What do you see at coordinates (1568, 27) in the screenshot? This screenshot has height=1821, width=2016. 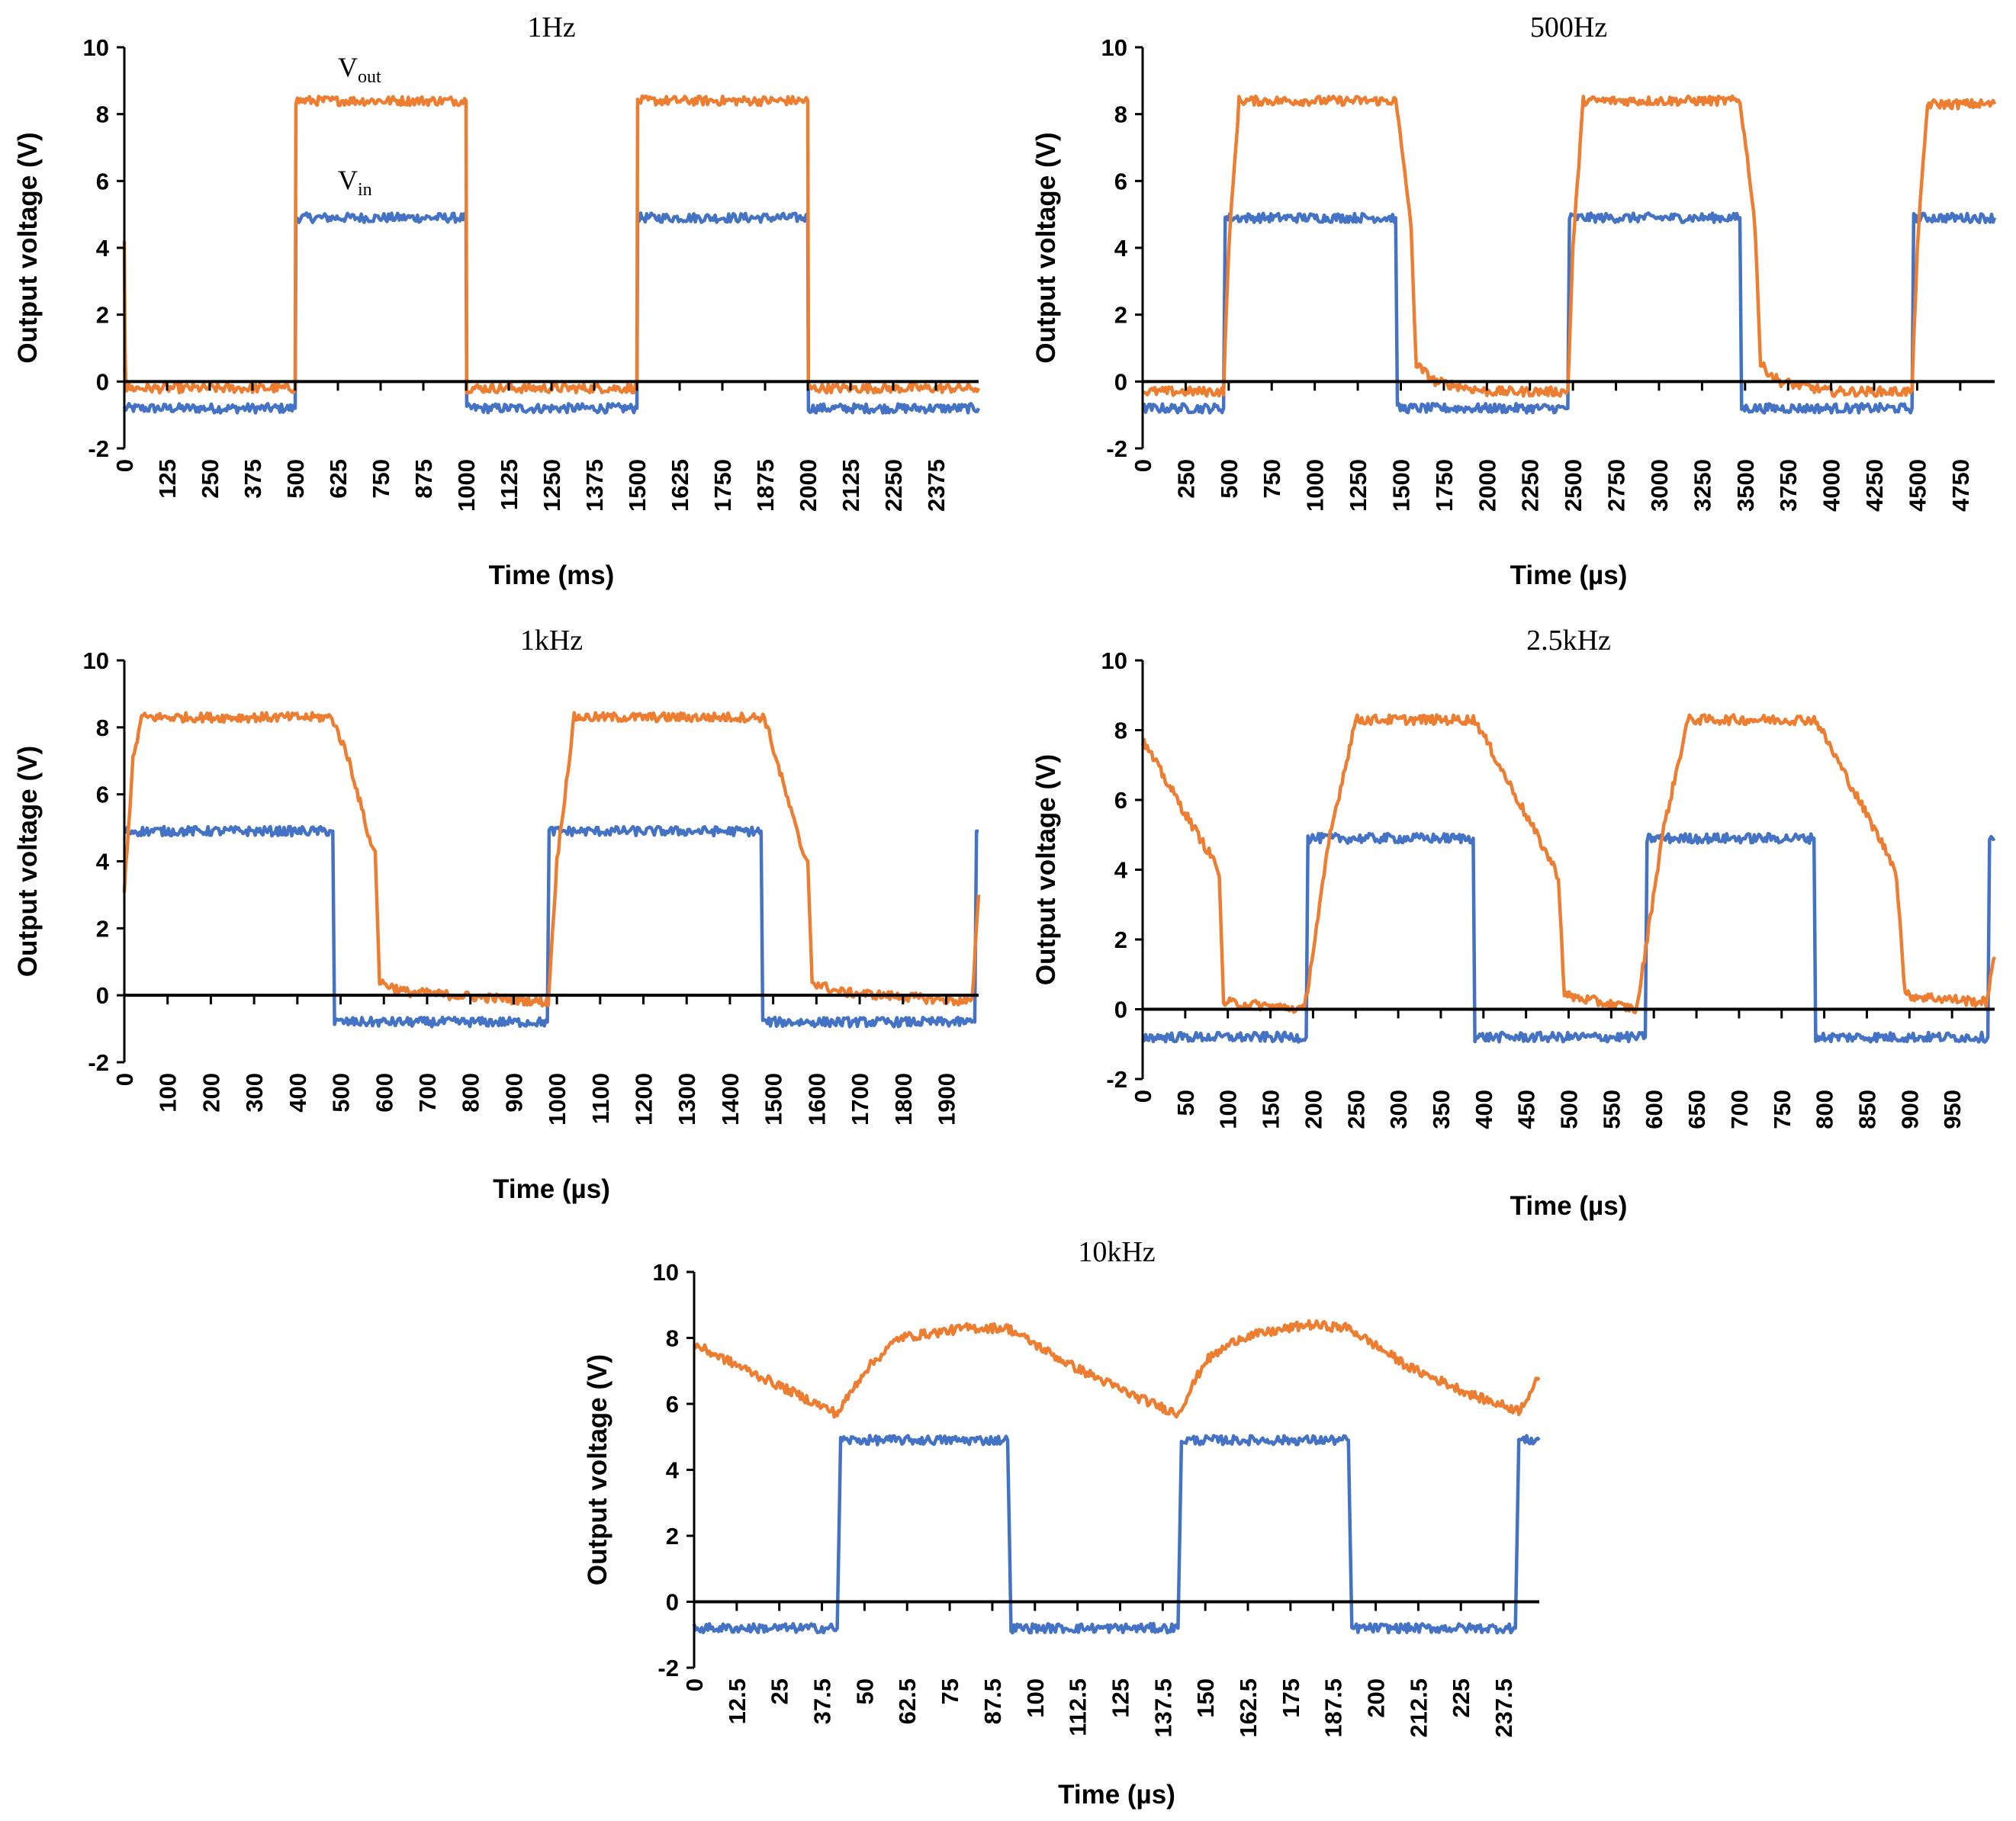 I see `chart-title: 500Hz` at bounding box center [1568, 27].